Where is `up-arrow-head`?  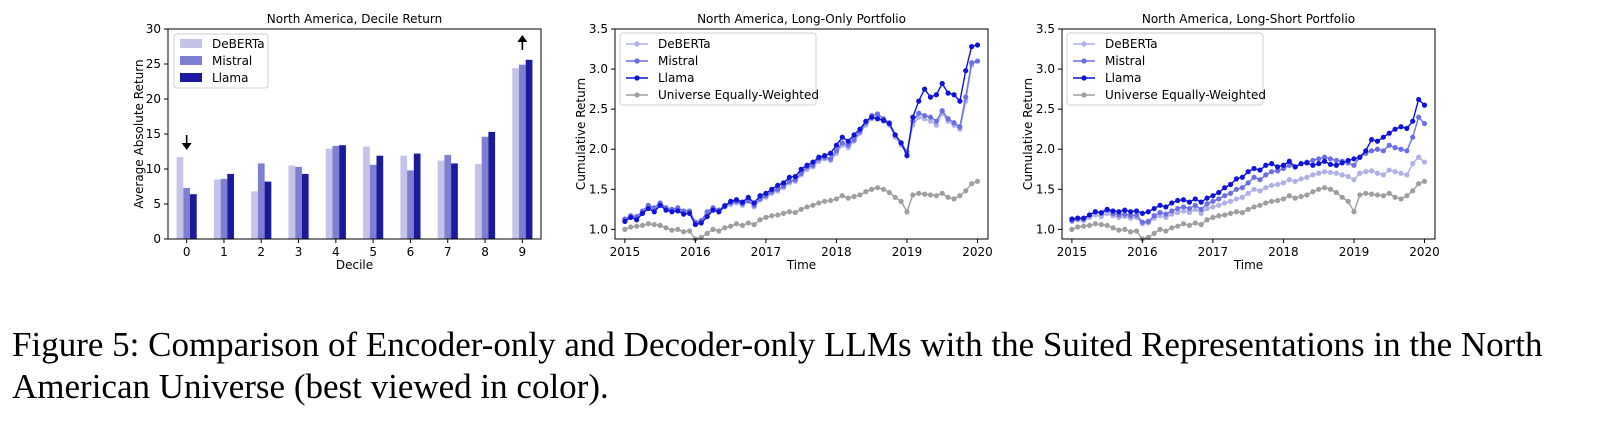 up-arrow-head is located at coordinates (522, 38).